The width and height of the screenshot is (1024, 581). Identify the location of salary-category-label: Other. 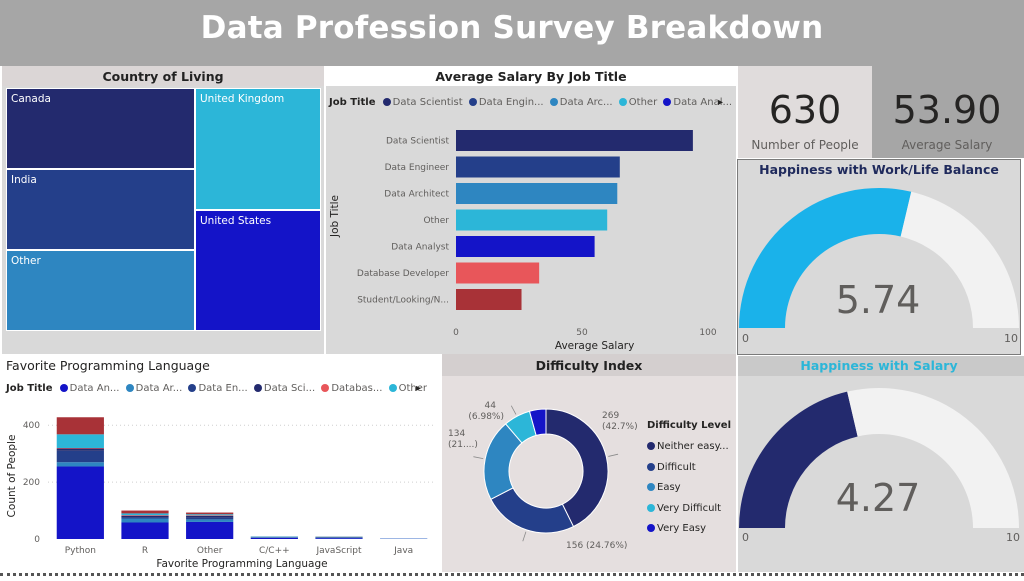
(436, 221).